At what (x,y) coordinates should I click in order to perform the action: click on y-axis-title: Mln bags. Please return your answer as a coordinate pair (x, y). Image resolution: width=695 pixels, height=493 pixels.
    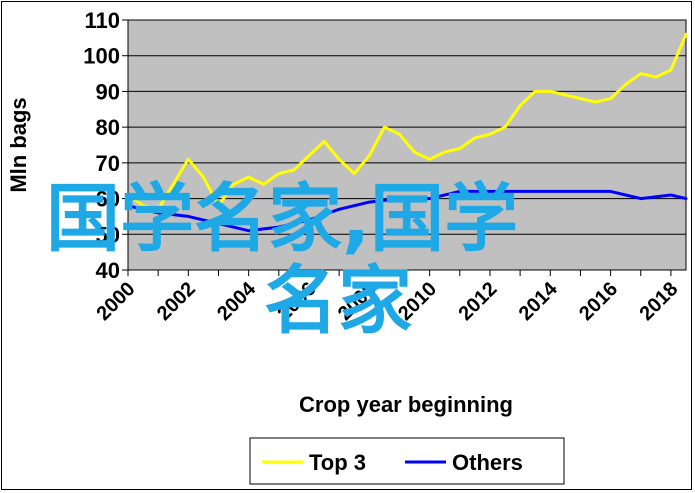
    Looking at the image, I should click on (18, 144).